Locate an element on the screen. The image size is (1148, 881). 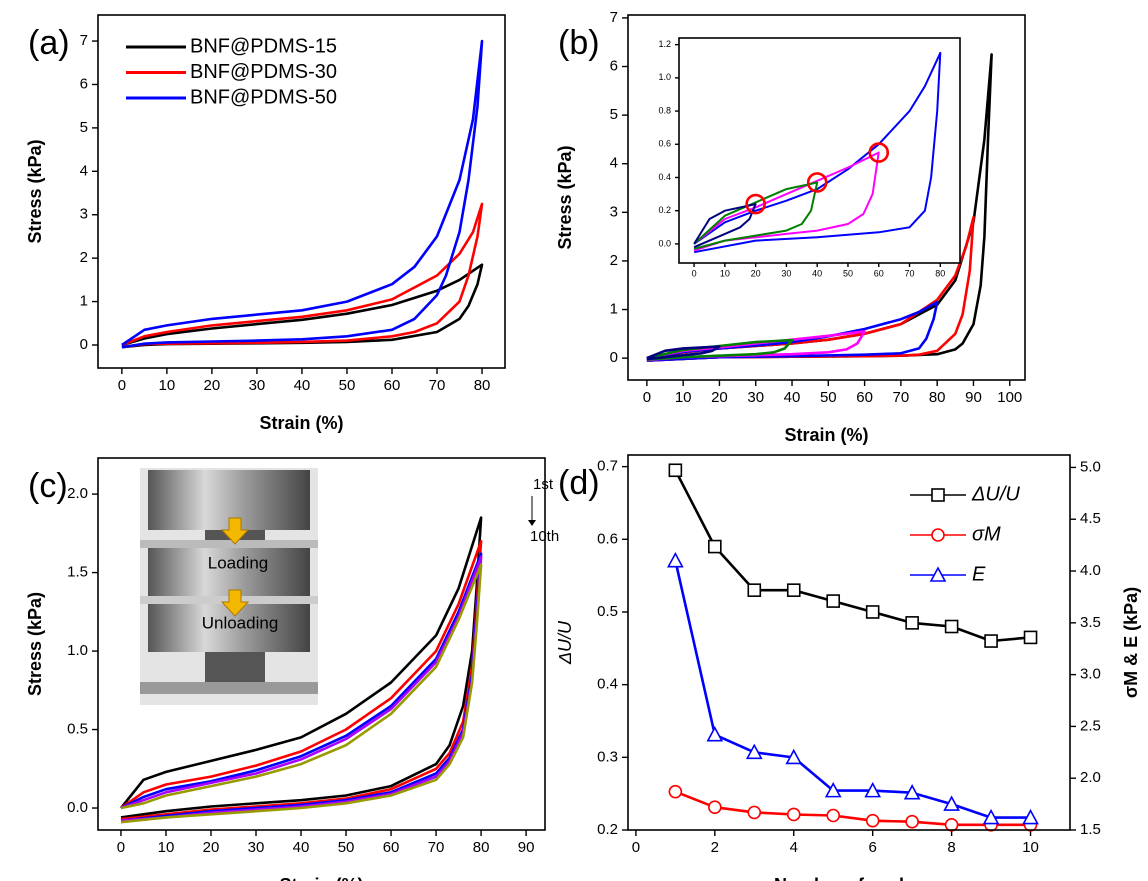
photo-label: Unloading is located at coordinates (240, 622).